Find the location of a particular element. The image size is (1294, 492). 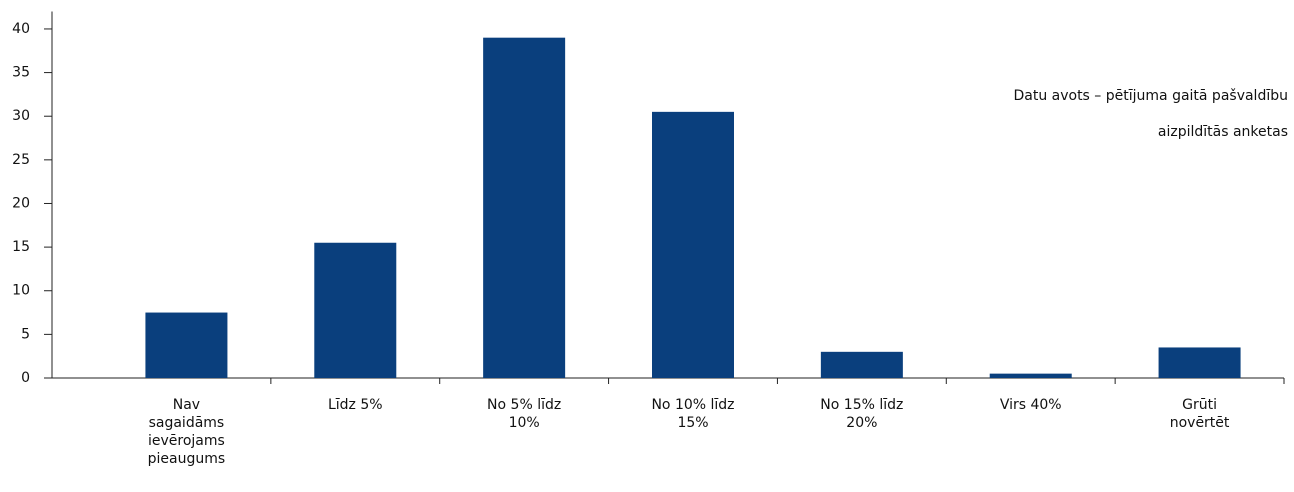

y-tick-label: 20 is located at coordinates (21, 203).